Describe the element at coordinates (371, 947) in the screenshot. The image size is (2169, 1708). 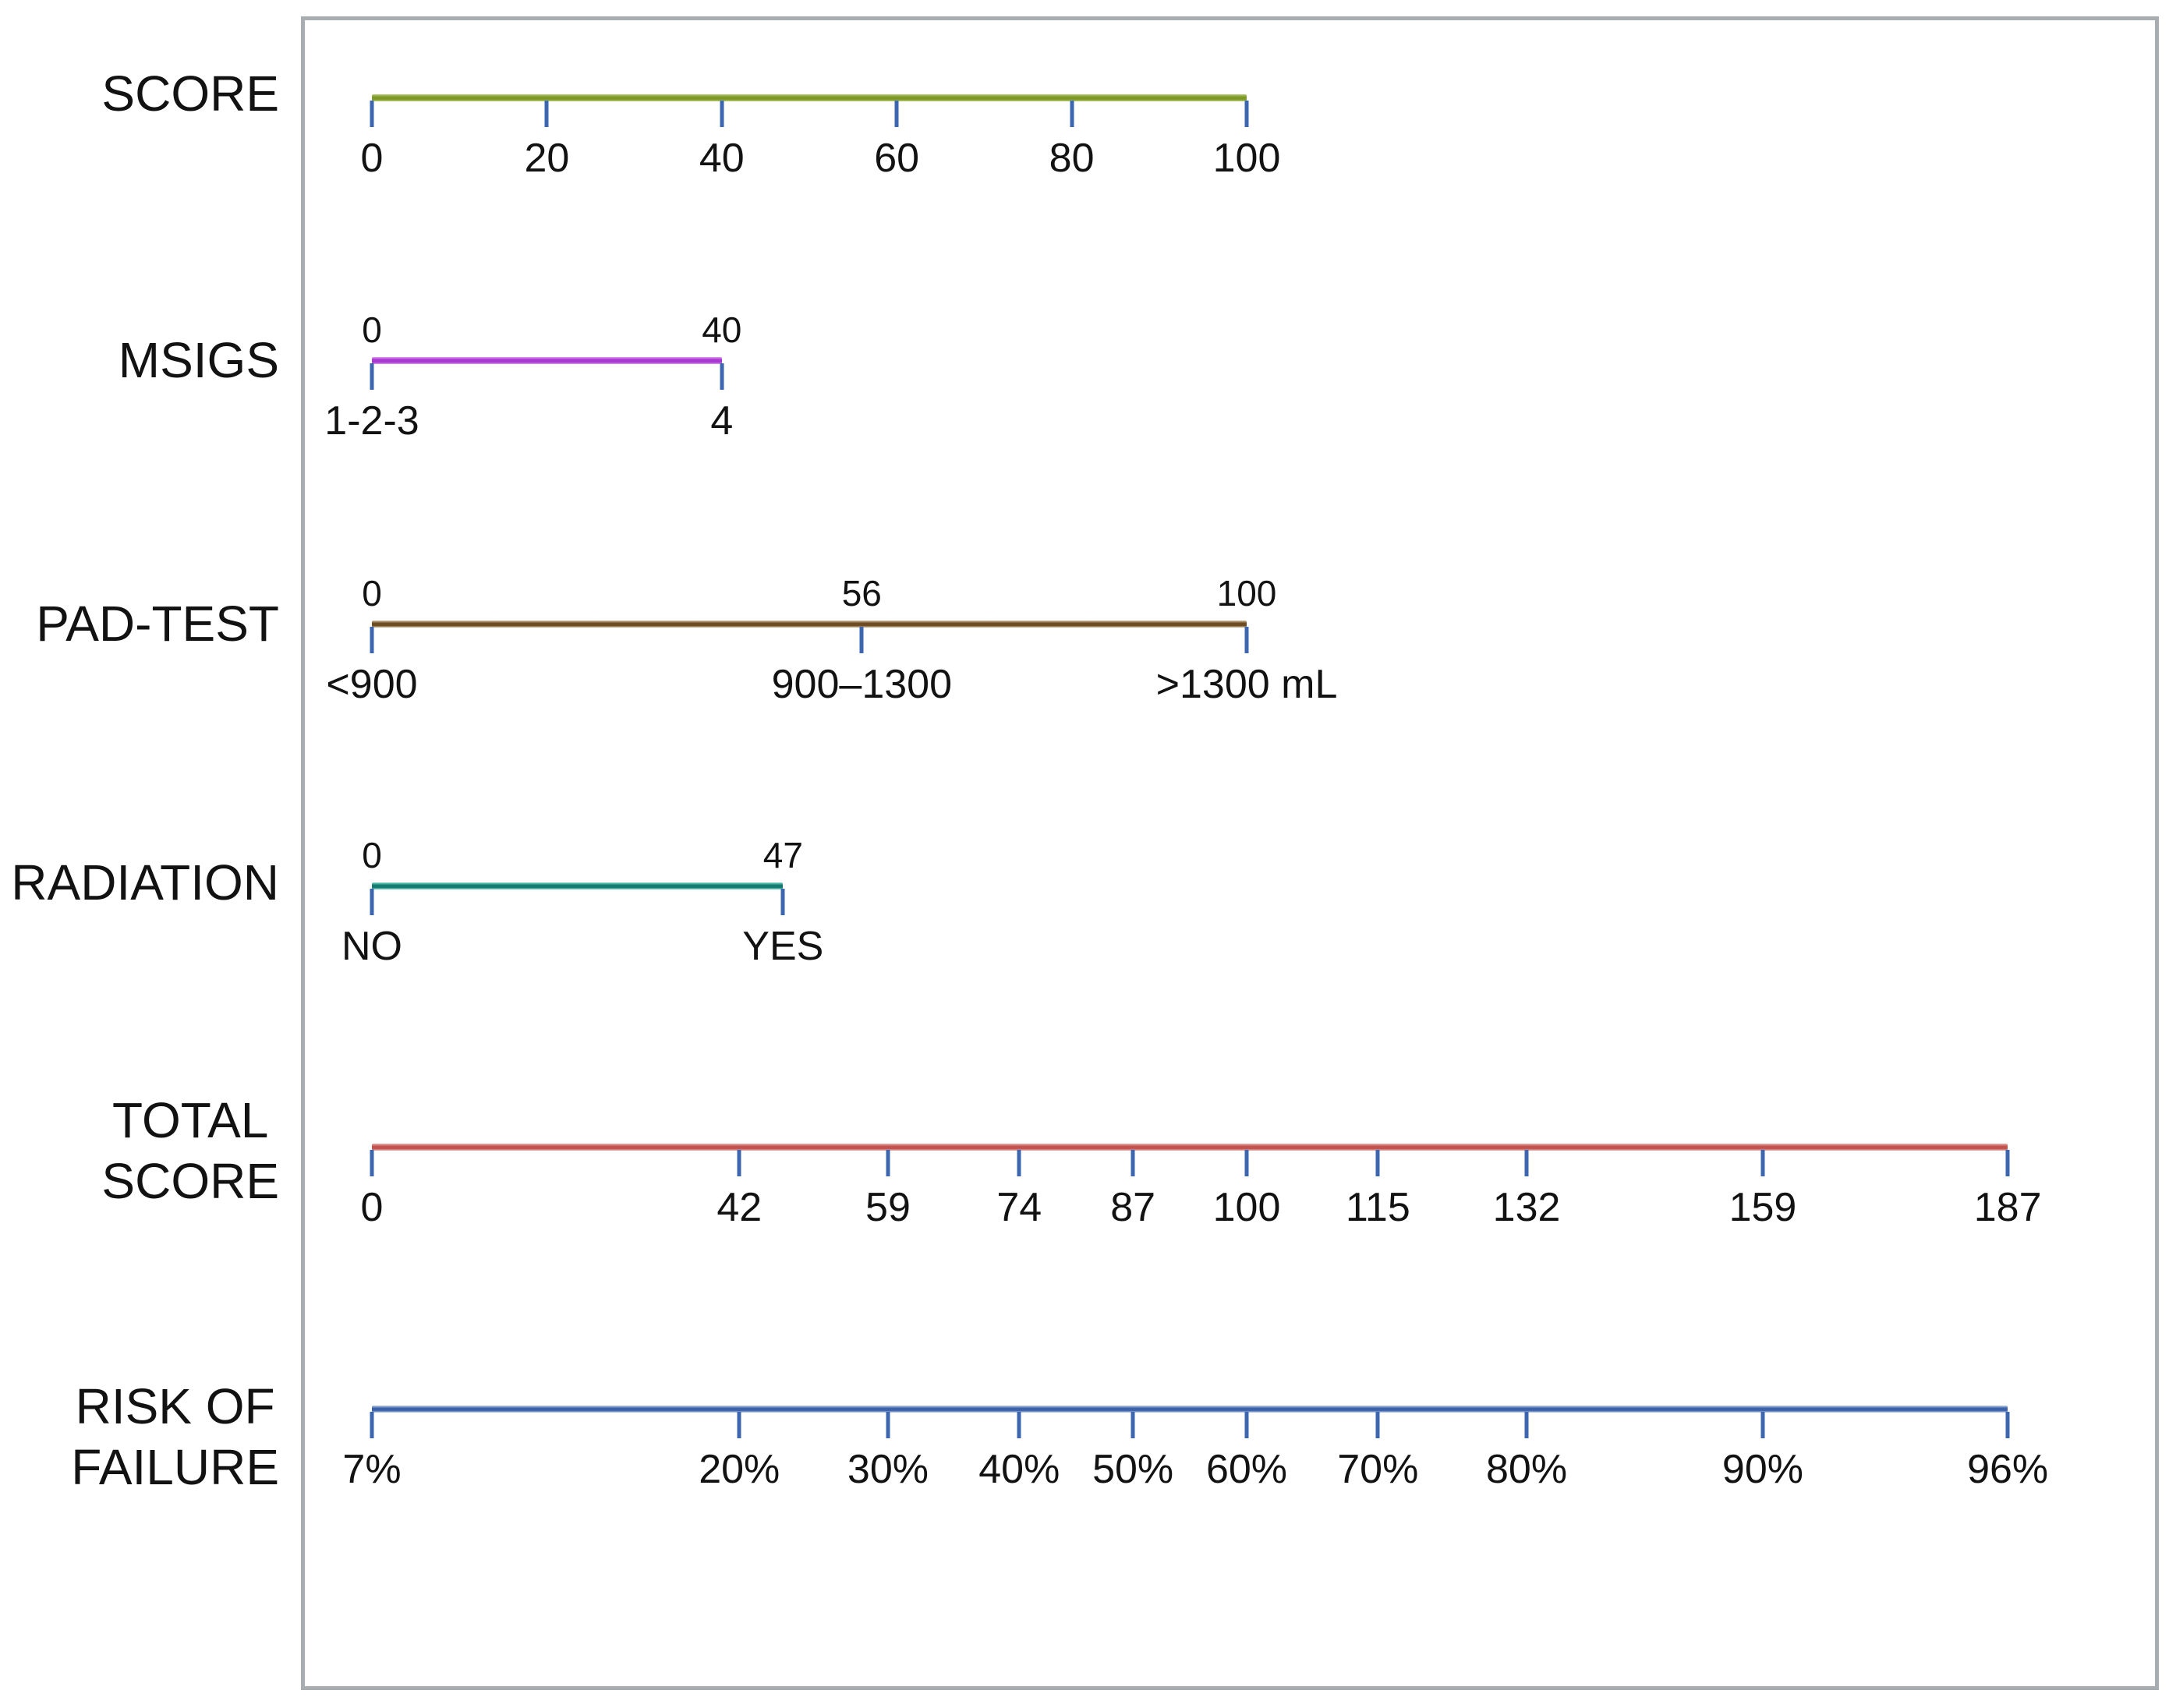
I see `tick-label: NO` at that location.